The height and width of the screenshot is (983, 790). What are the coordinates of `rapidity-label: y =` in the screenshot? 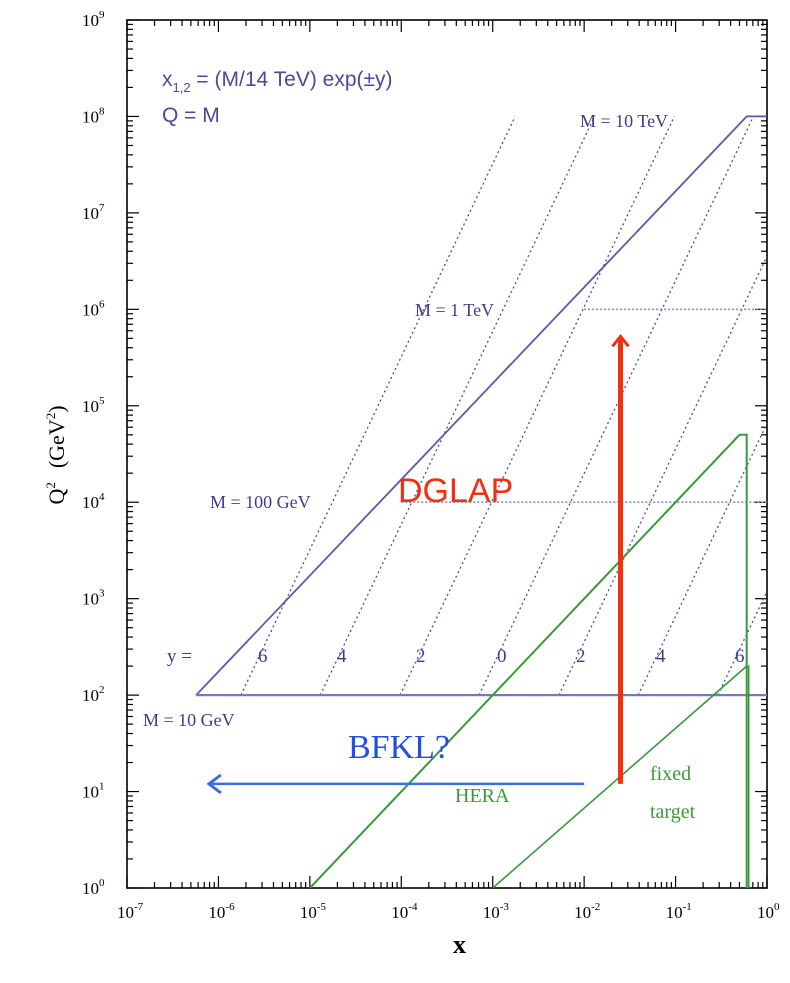 It's located at (179, 656).